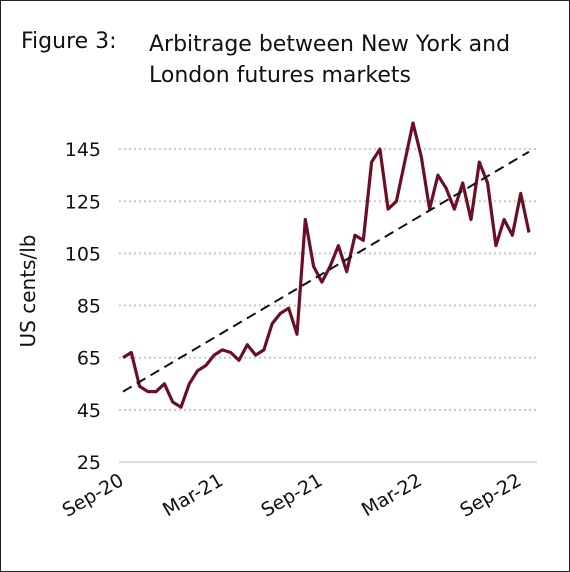  What do you see at coordinates (28, 291) in the screenshot?
I see `y-axis-label: US cents/lb` at bounding box center [28, 291].